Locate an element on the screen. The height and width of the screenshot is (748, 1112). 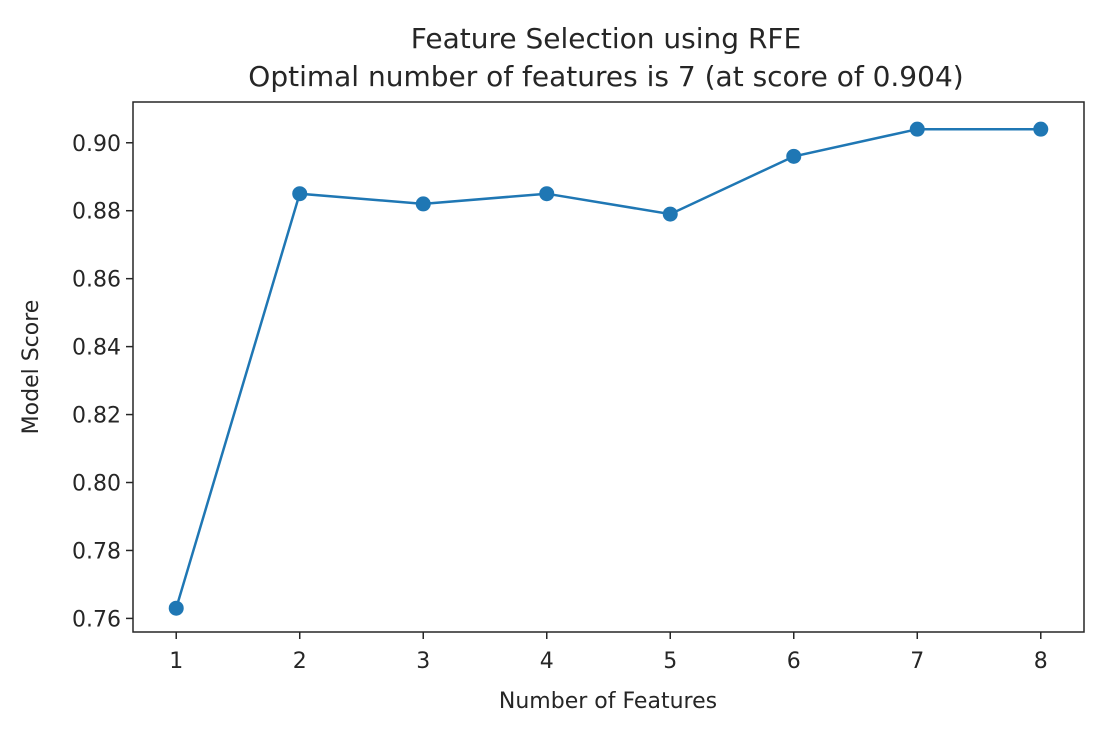
x-tick-label: 2 is located at coordinates (300, 661).